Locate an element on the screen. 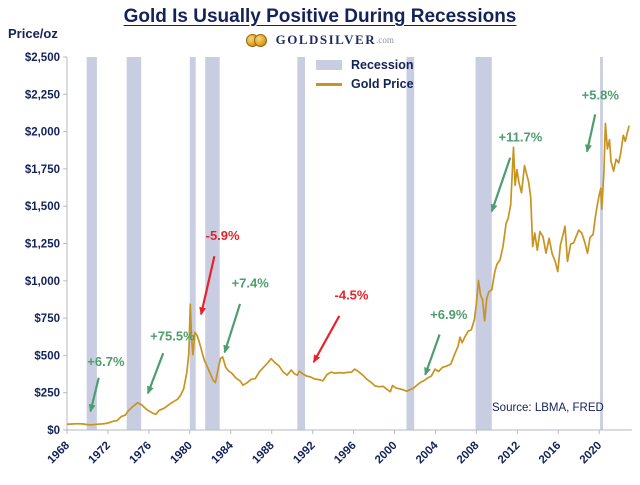 This screenshot has width=640, height=485. y-tick-label: $1,500 is located at coordinates (42, 207).